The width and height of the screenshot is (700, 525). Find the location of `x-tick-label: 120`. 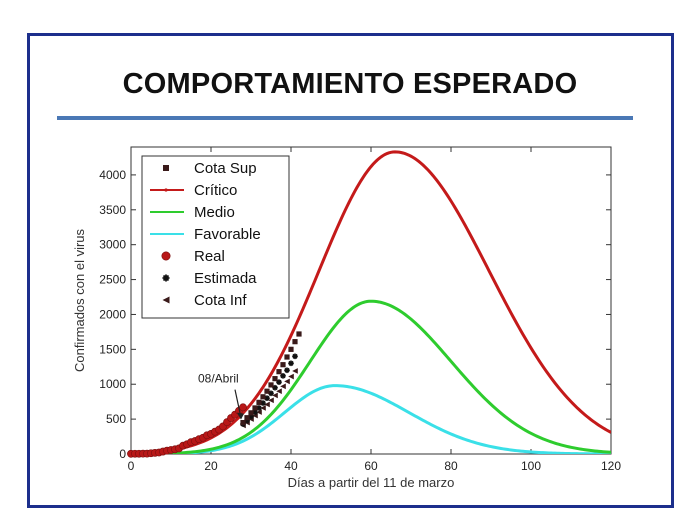

x-tick-label: 120 is located at coordinates (611, 466).